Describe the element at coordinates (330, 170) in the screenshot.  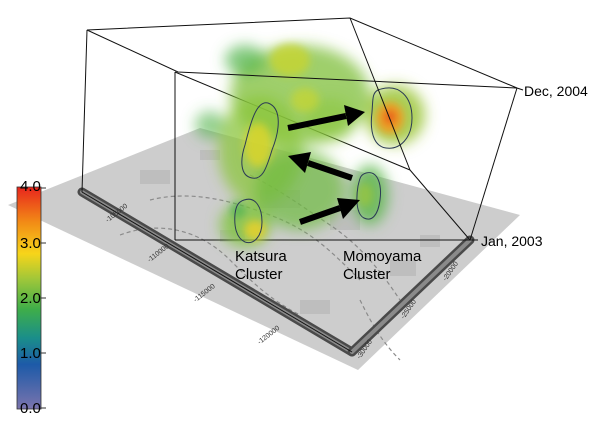
I see `arrow-momoyama-to-katsura` at that location.